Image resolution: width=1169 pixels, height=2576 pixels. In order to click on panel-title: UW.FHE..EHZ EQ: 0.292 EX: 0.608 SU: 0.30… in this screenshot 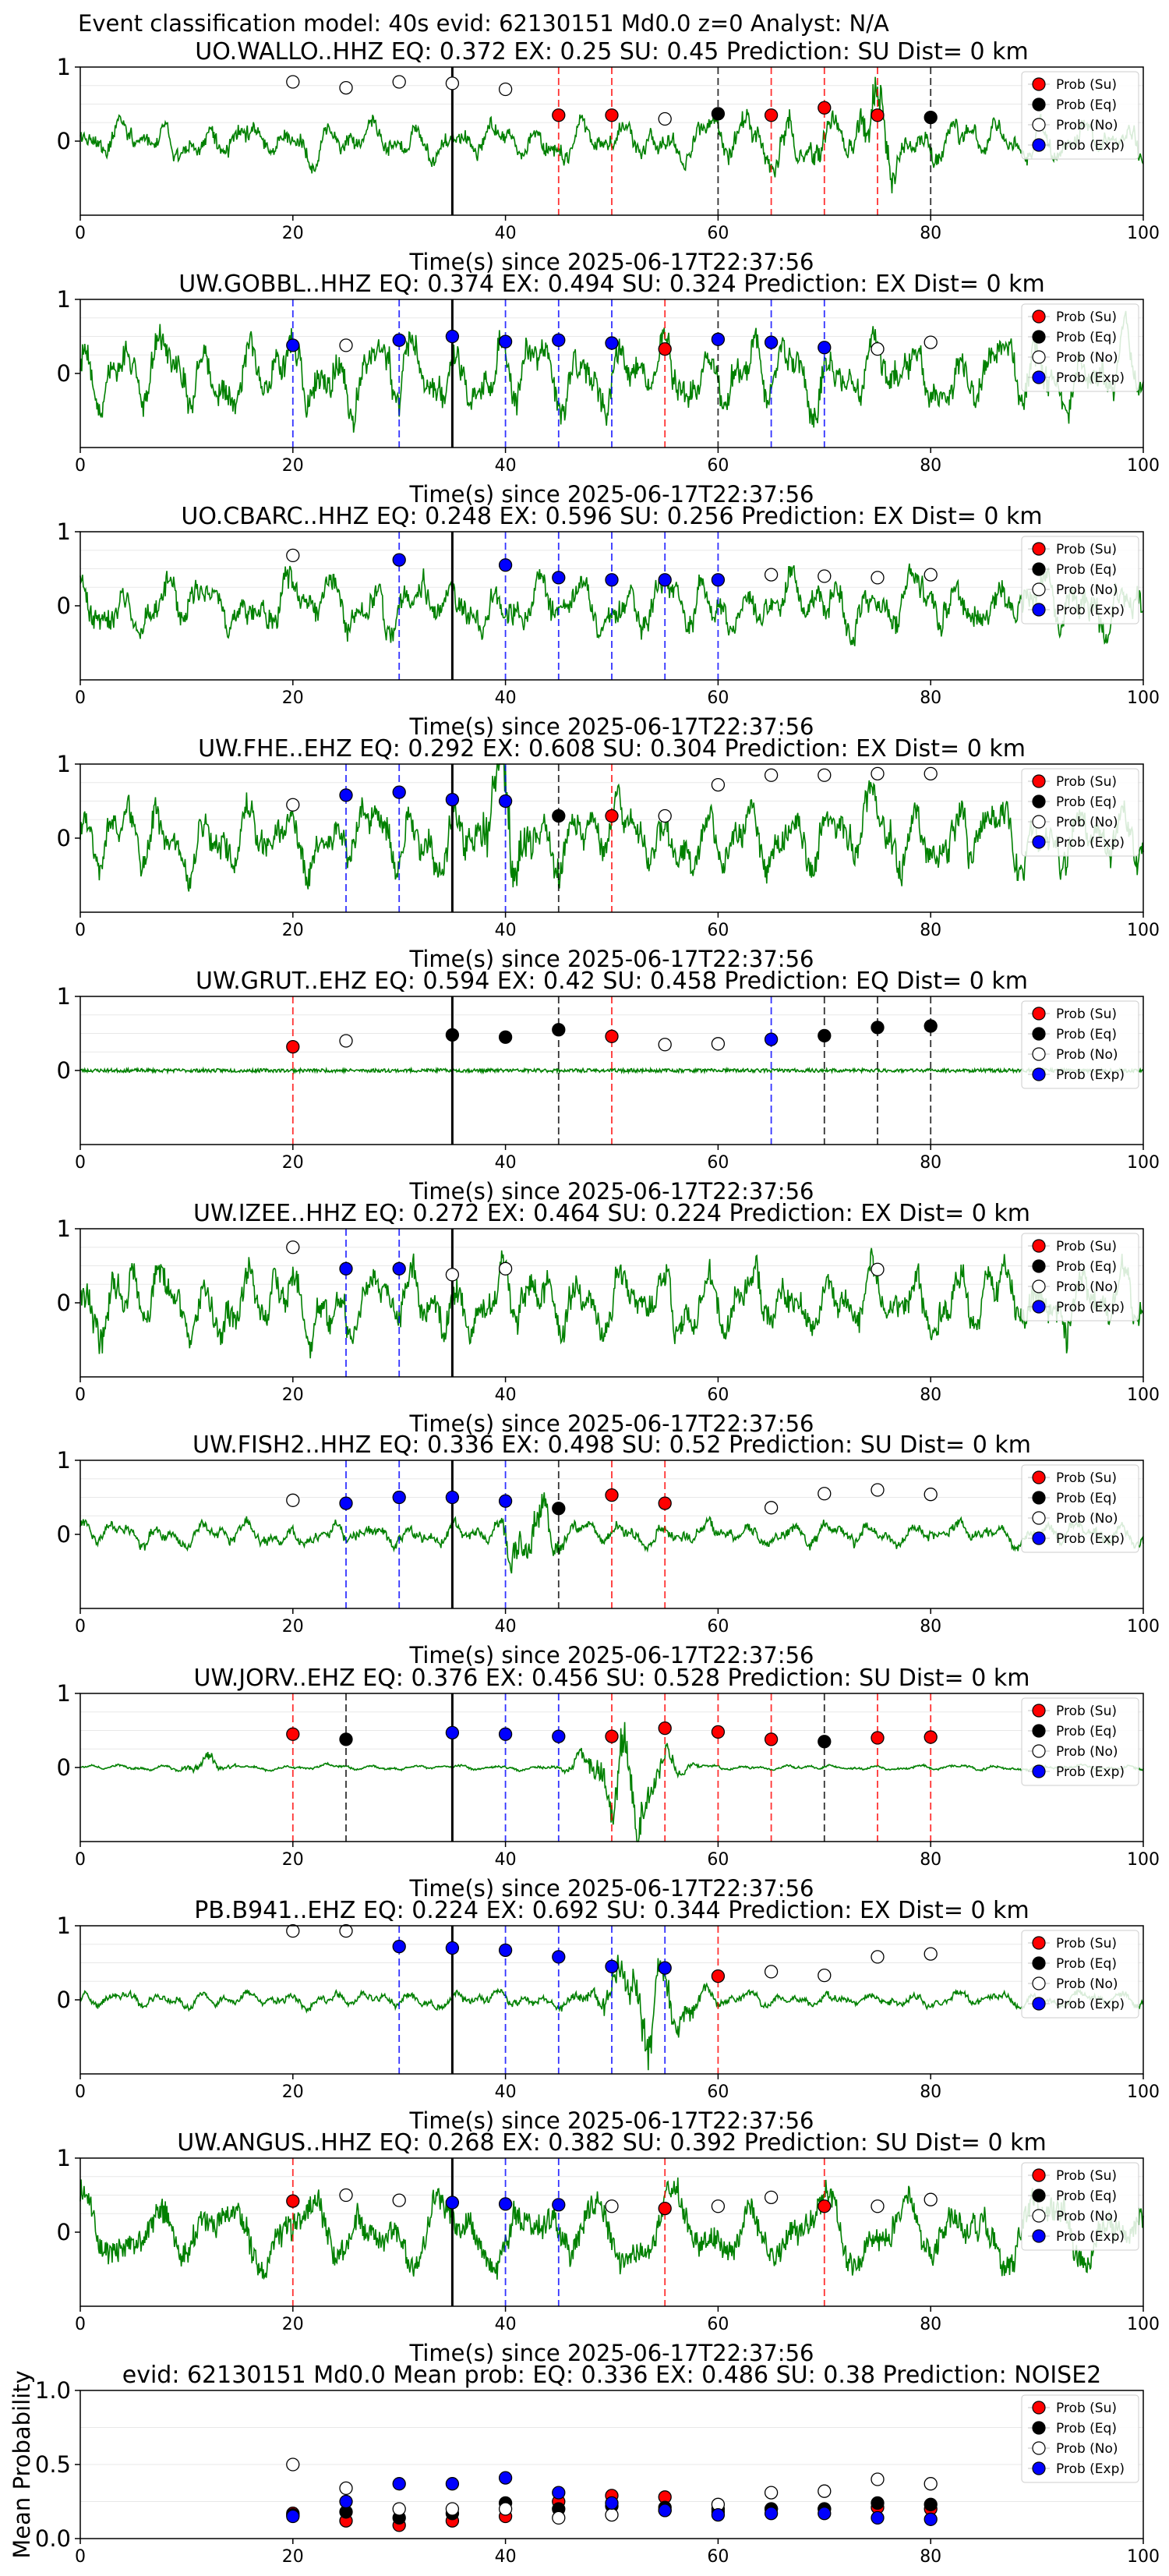, I will do `click(612, 749)`.